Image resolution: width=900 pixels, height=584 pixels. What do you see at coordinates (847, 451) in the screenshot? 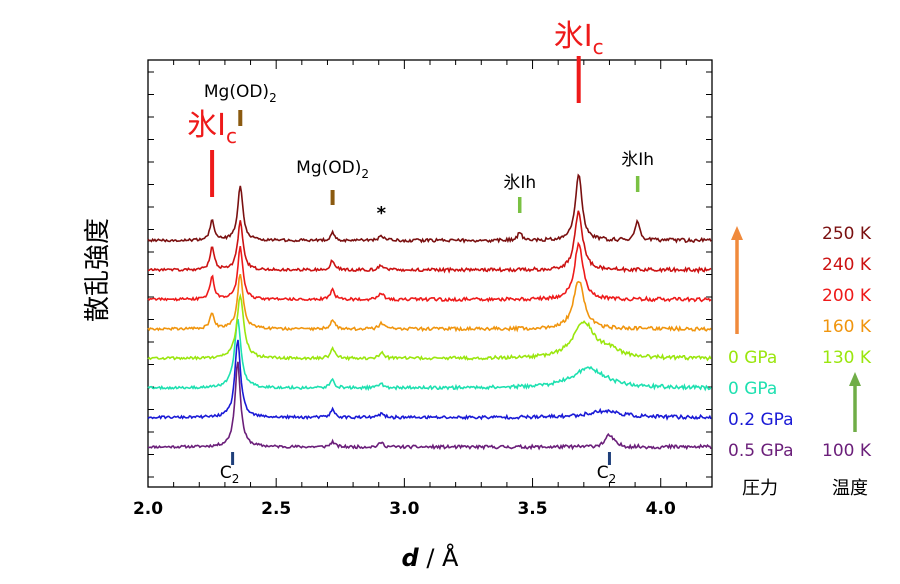
I see `legend-temperature-label: 100 K` at bounding box center [847, 451].